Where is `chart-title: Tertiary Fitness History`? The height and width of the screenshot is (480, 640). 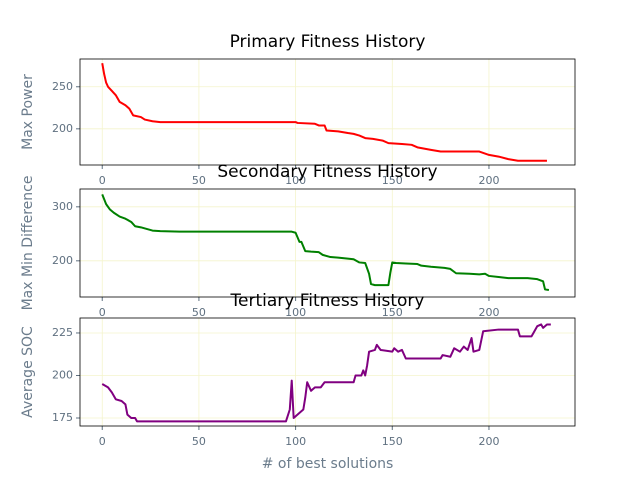
chart-title: Tertiary Fitness History is located at coordinates (327, 301).